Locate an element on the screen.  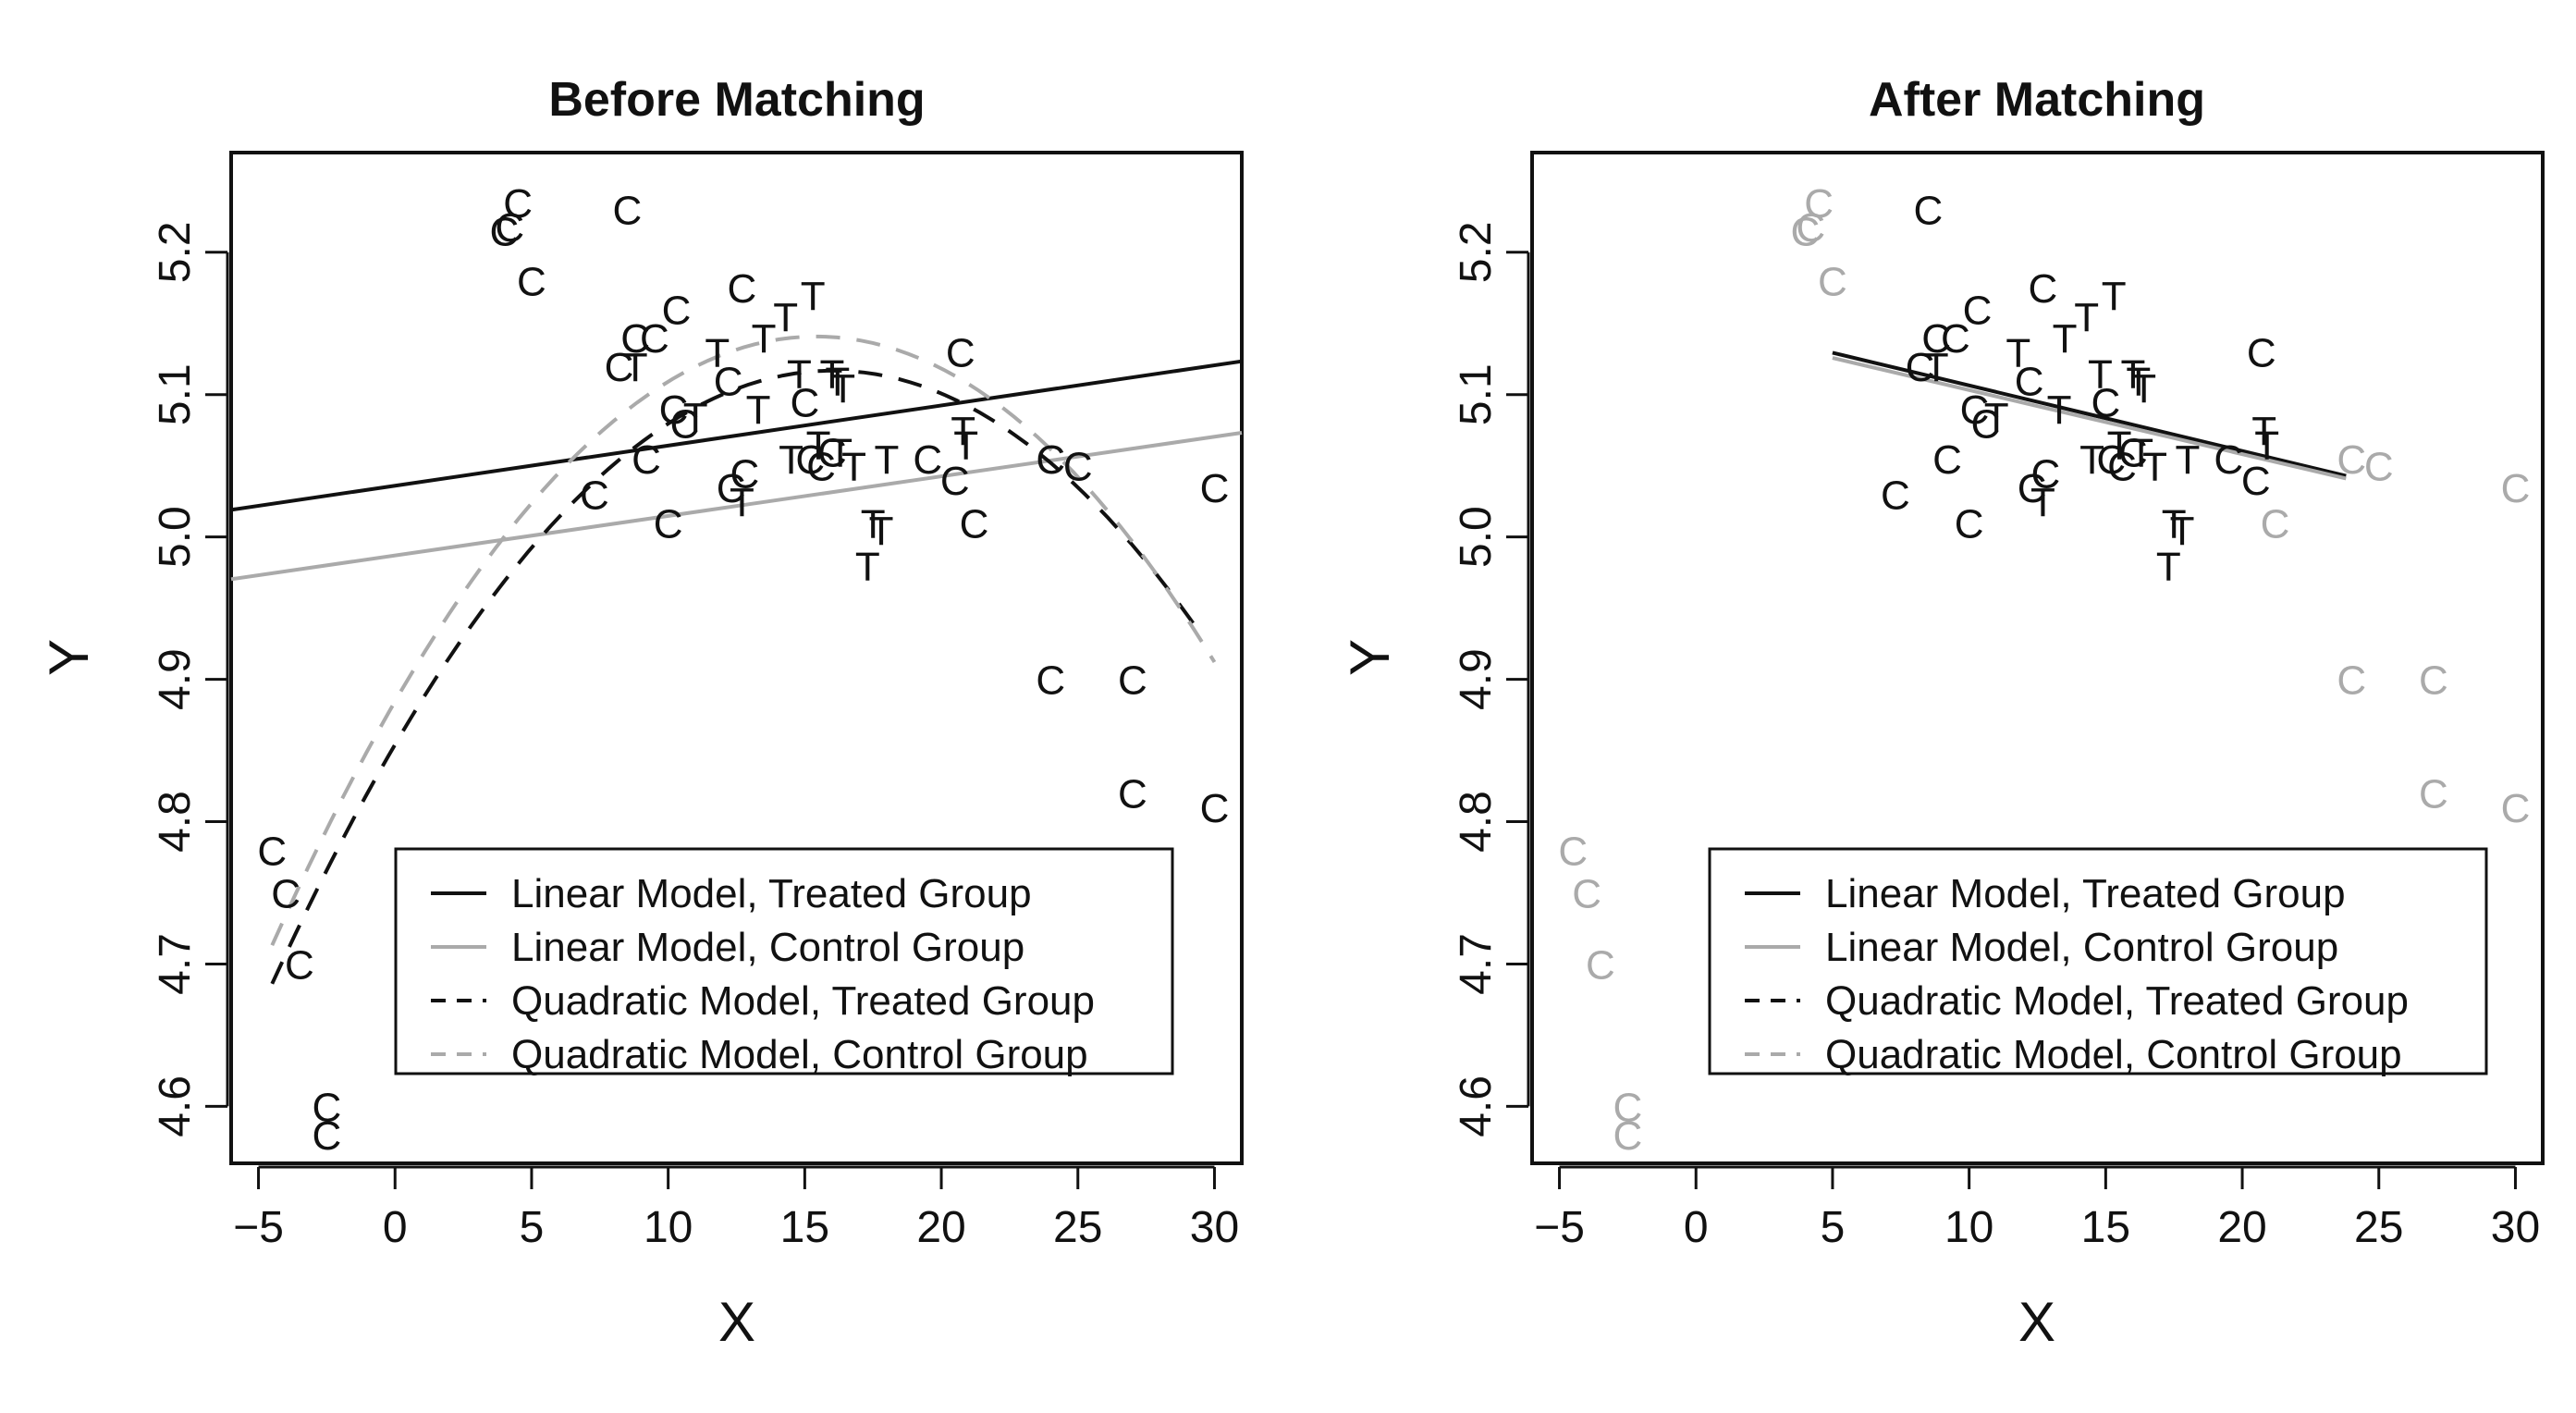
linear-fit-line is located at coordinates (2089, 418).